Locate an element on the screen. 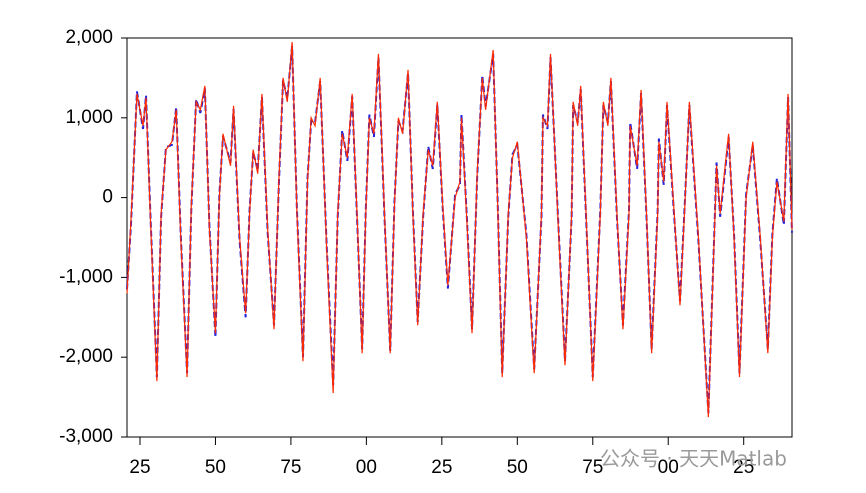 The height and width of the screenshot is (493, 866). y-tick-label: 0 is located at coordinates (107, 197).